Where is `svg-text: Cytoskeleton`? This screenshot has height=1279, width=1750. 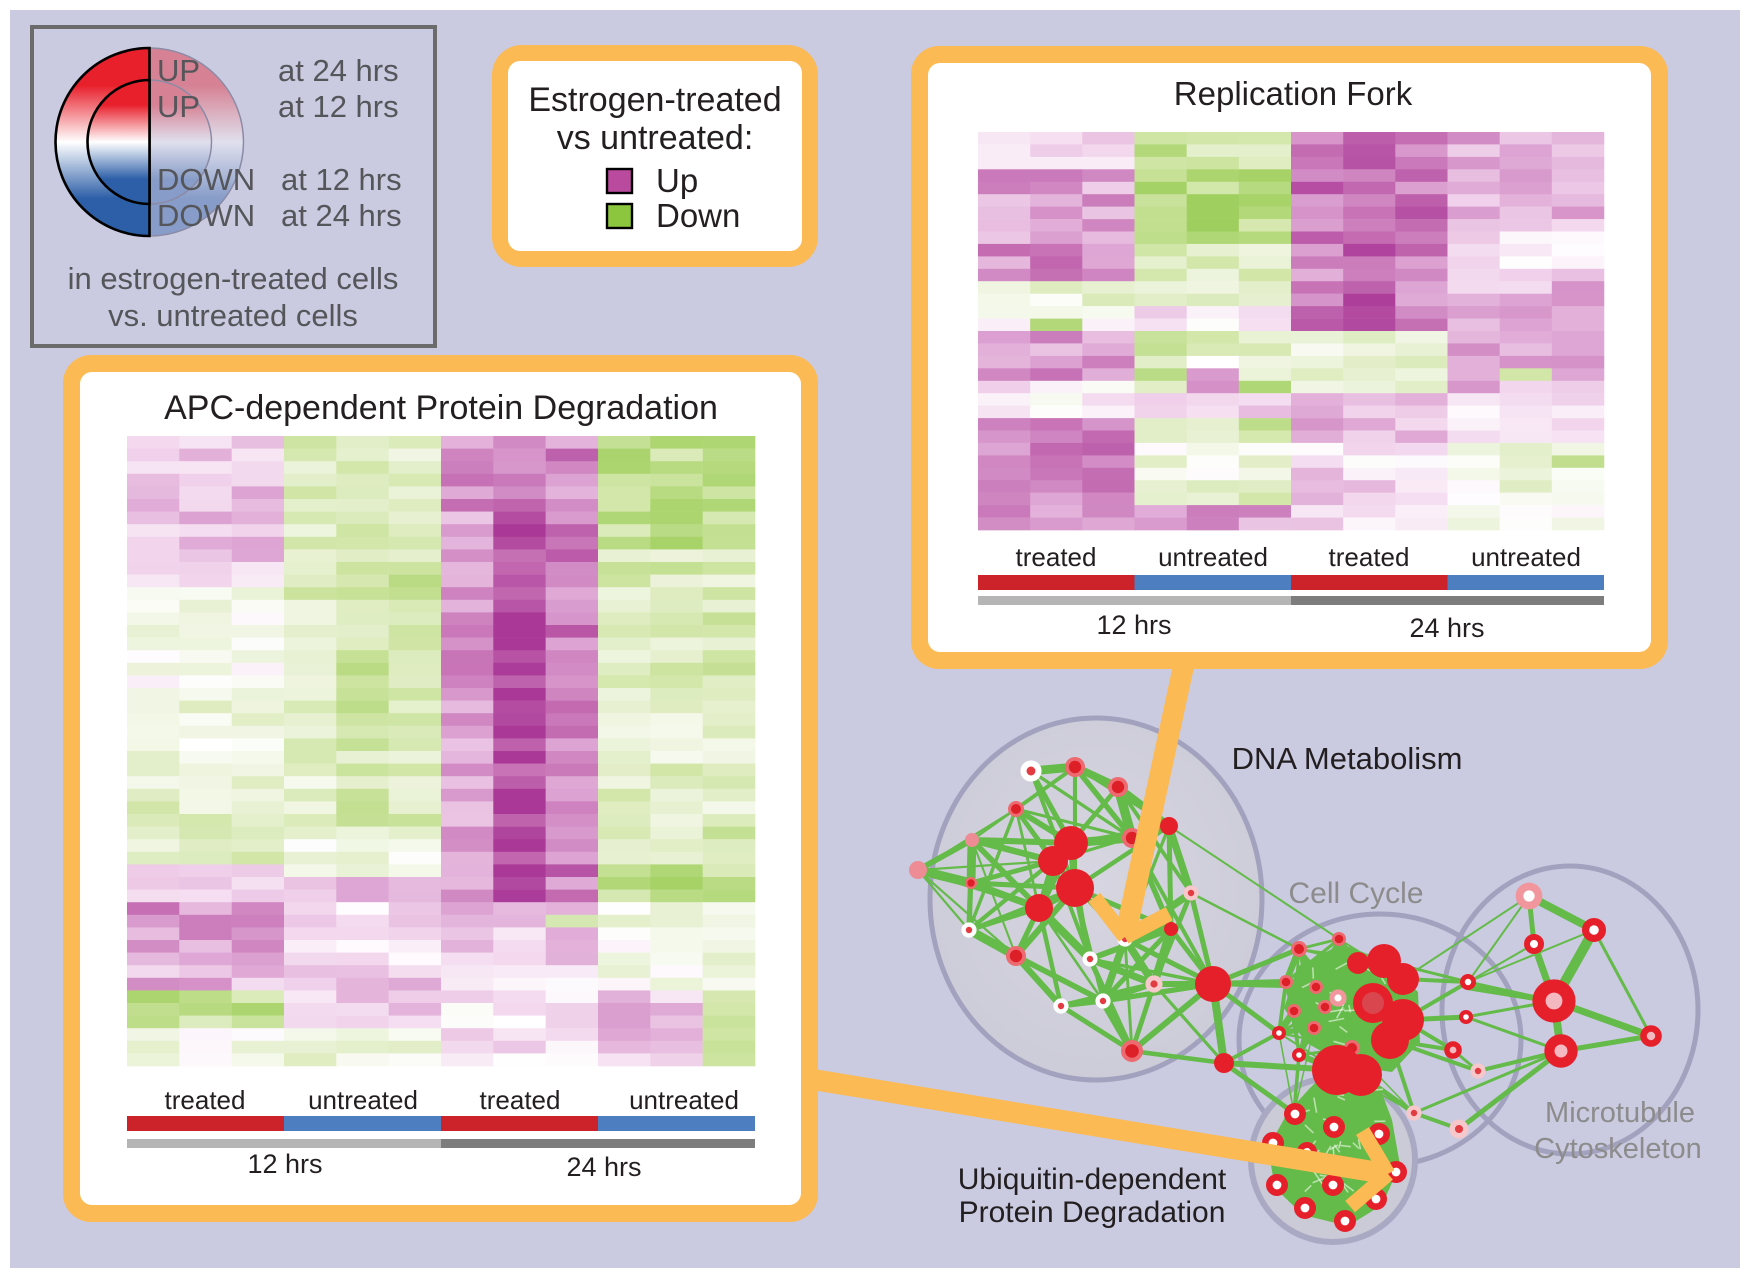 svg-text: Cytoskeleton is located at coordinates (1618, 1149).